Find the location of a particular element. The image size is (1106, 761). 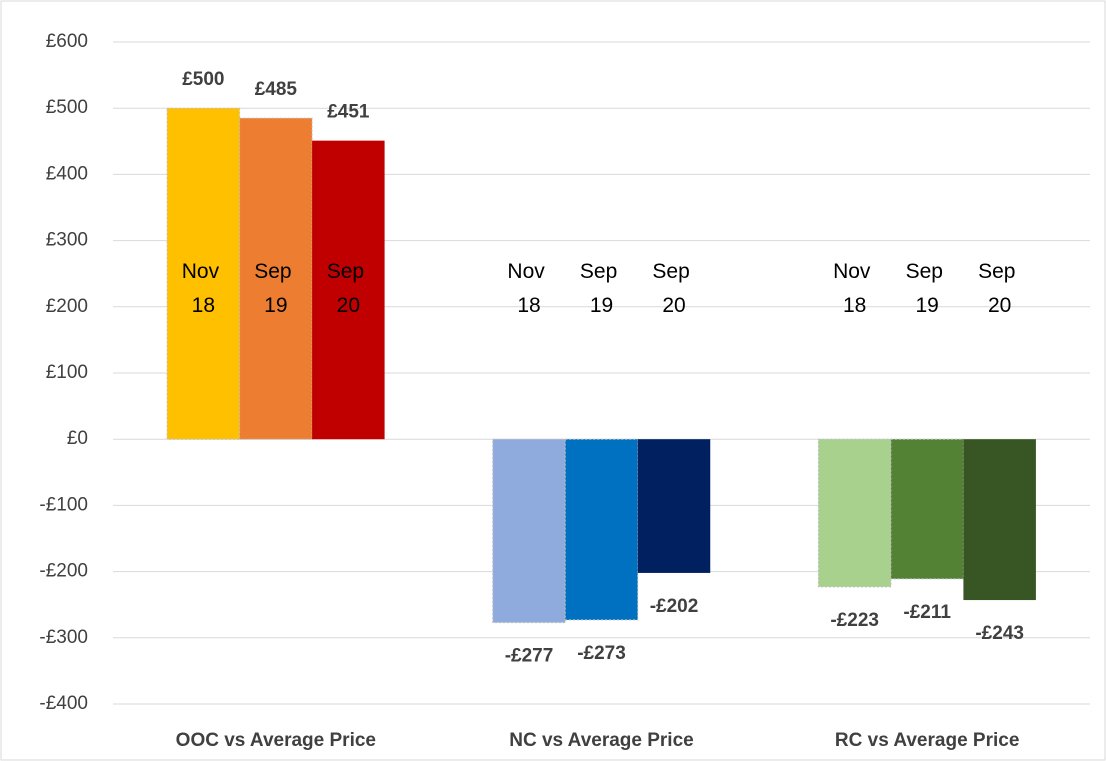

y-tick-label: -£400 is located at coordinates (63, 703).